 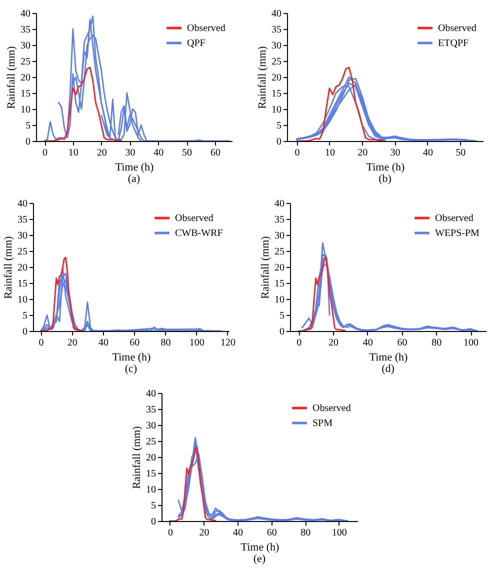 I want to click on legend-label: WEPS-PM, so click(x=457, y=233).